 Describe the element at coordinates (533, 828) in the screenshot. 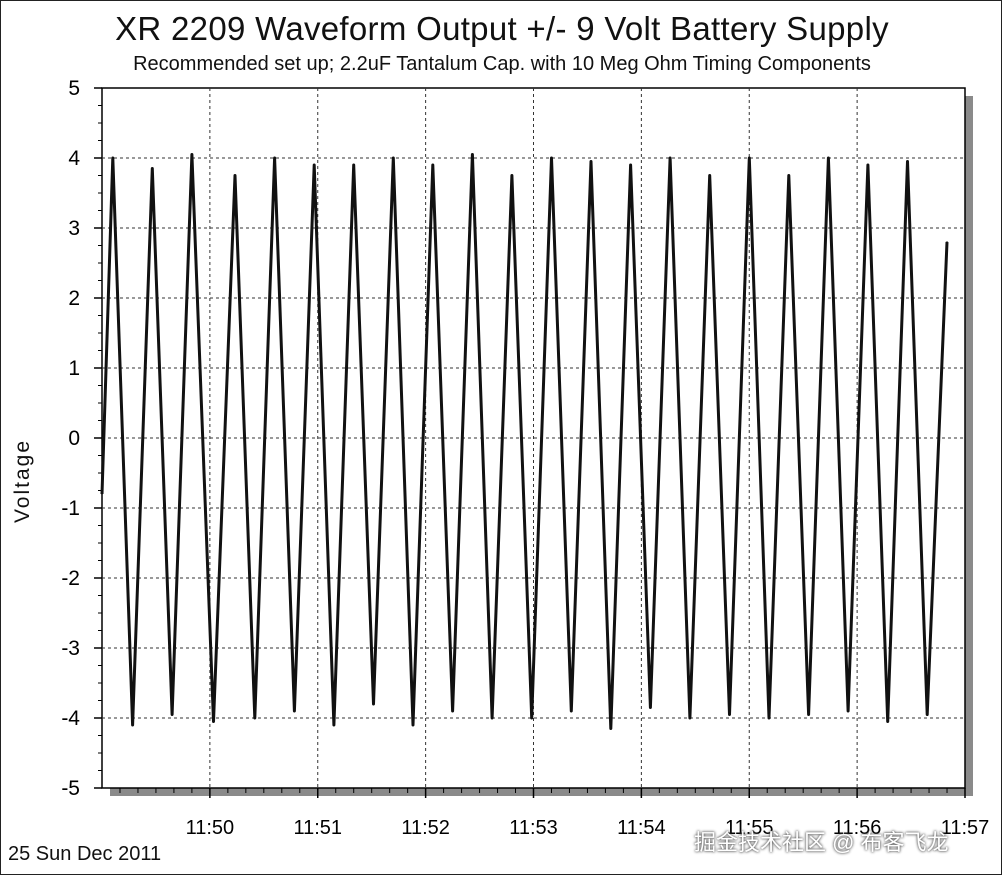

I see `x-tick-label: 11:53` at that location.